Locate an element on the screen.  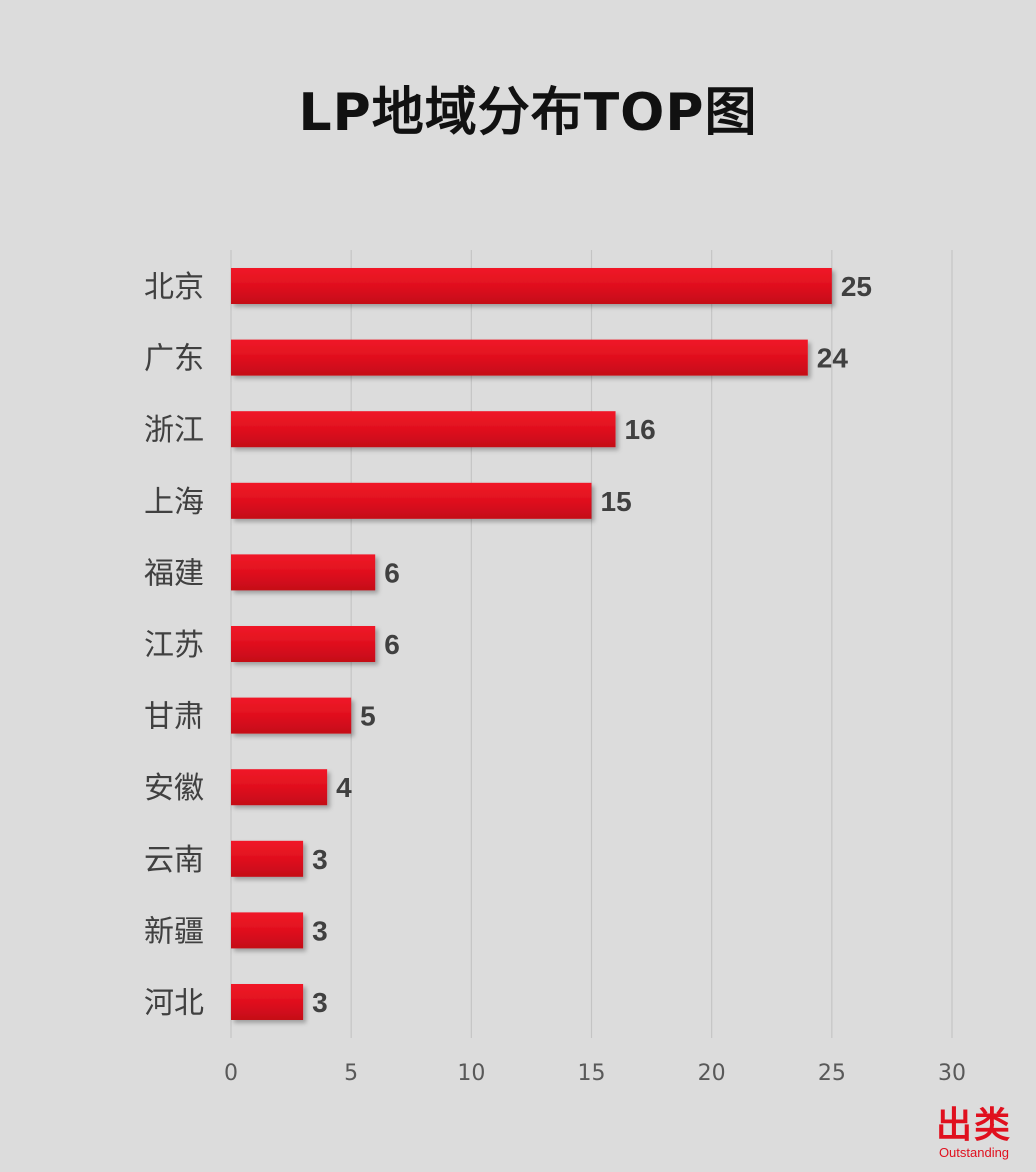
category-label: 安徽 is located at coordinates (174, 788).